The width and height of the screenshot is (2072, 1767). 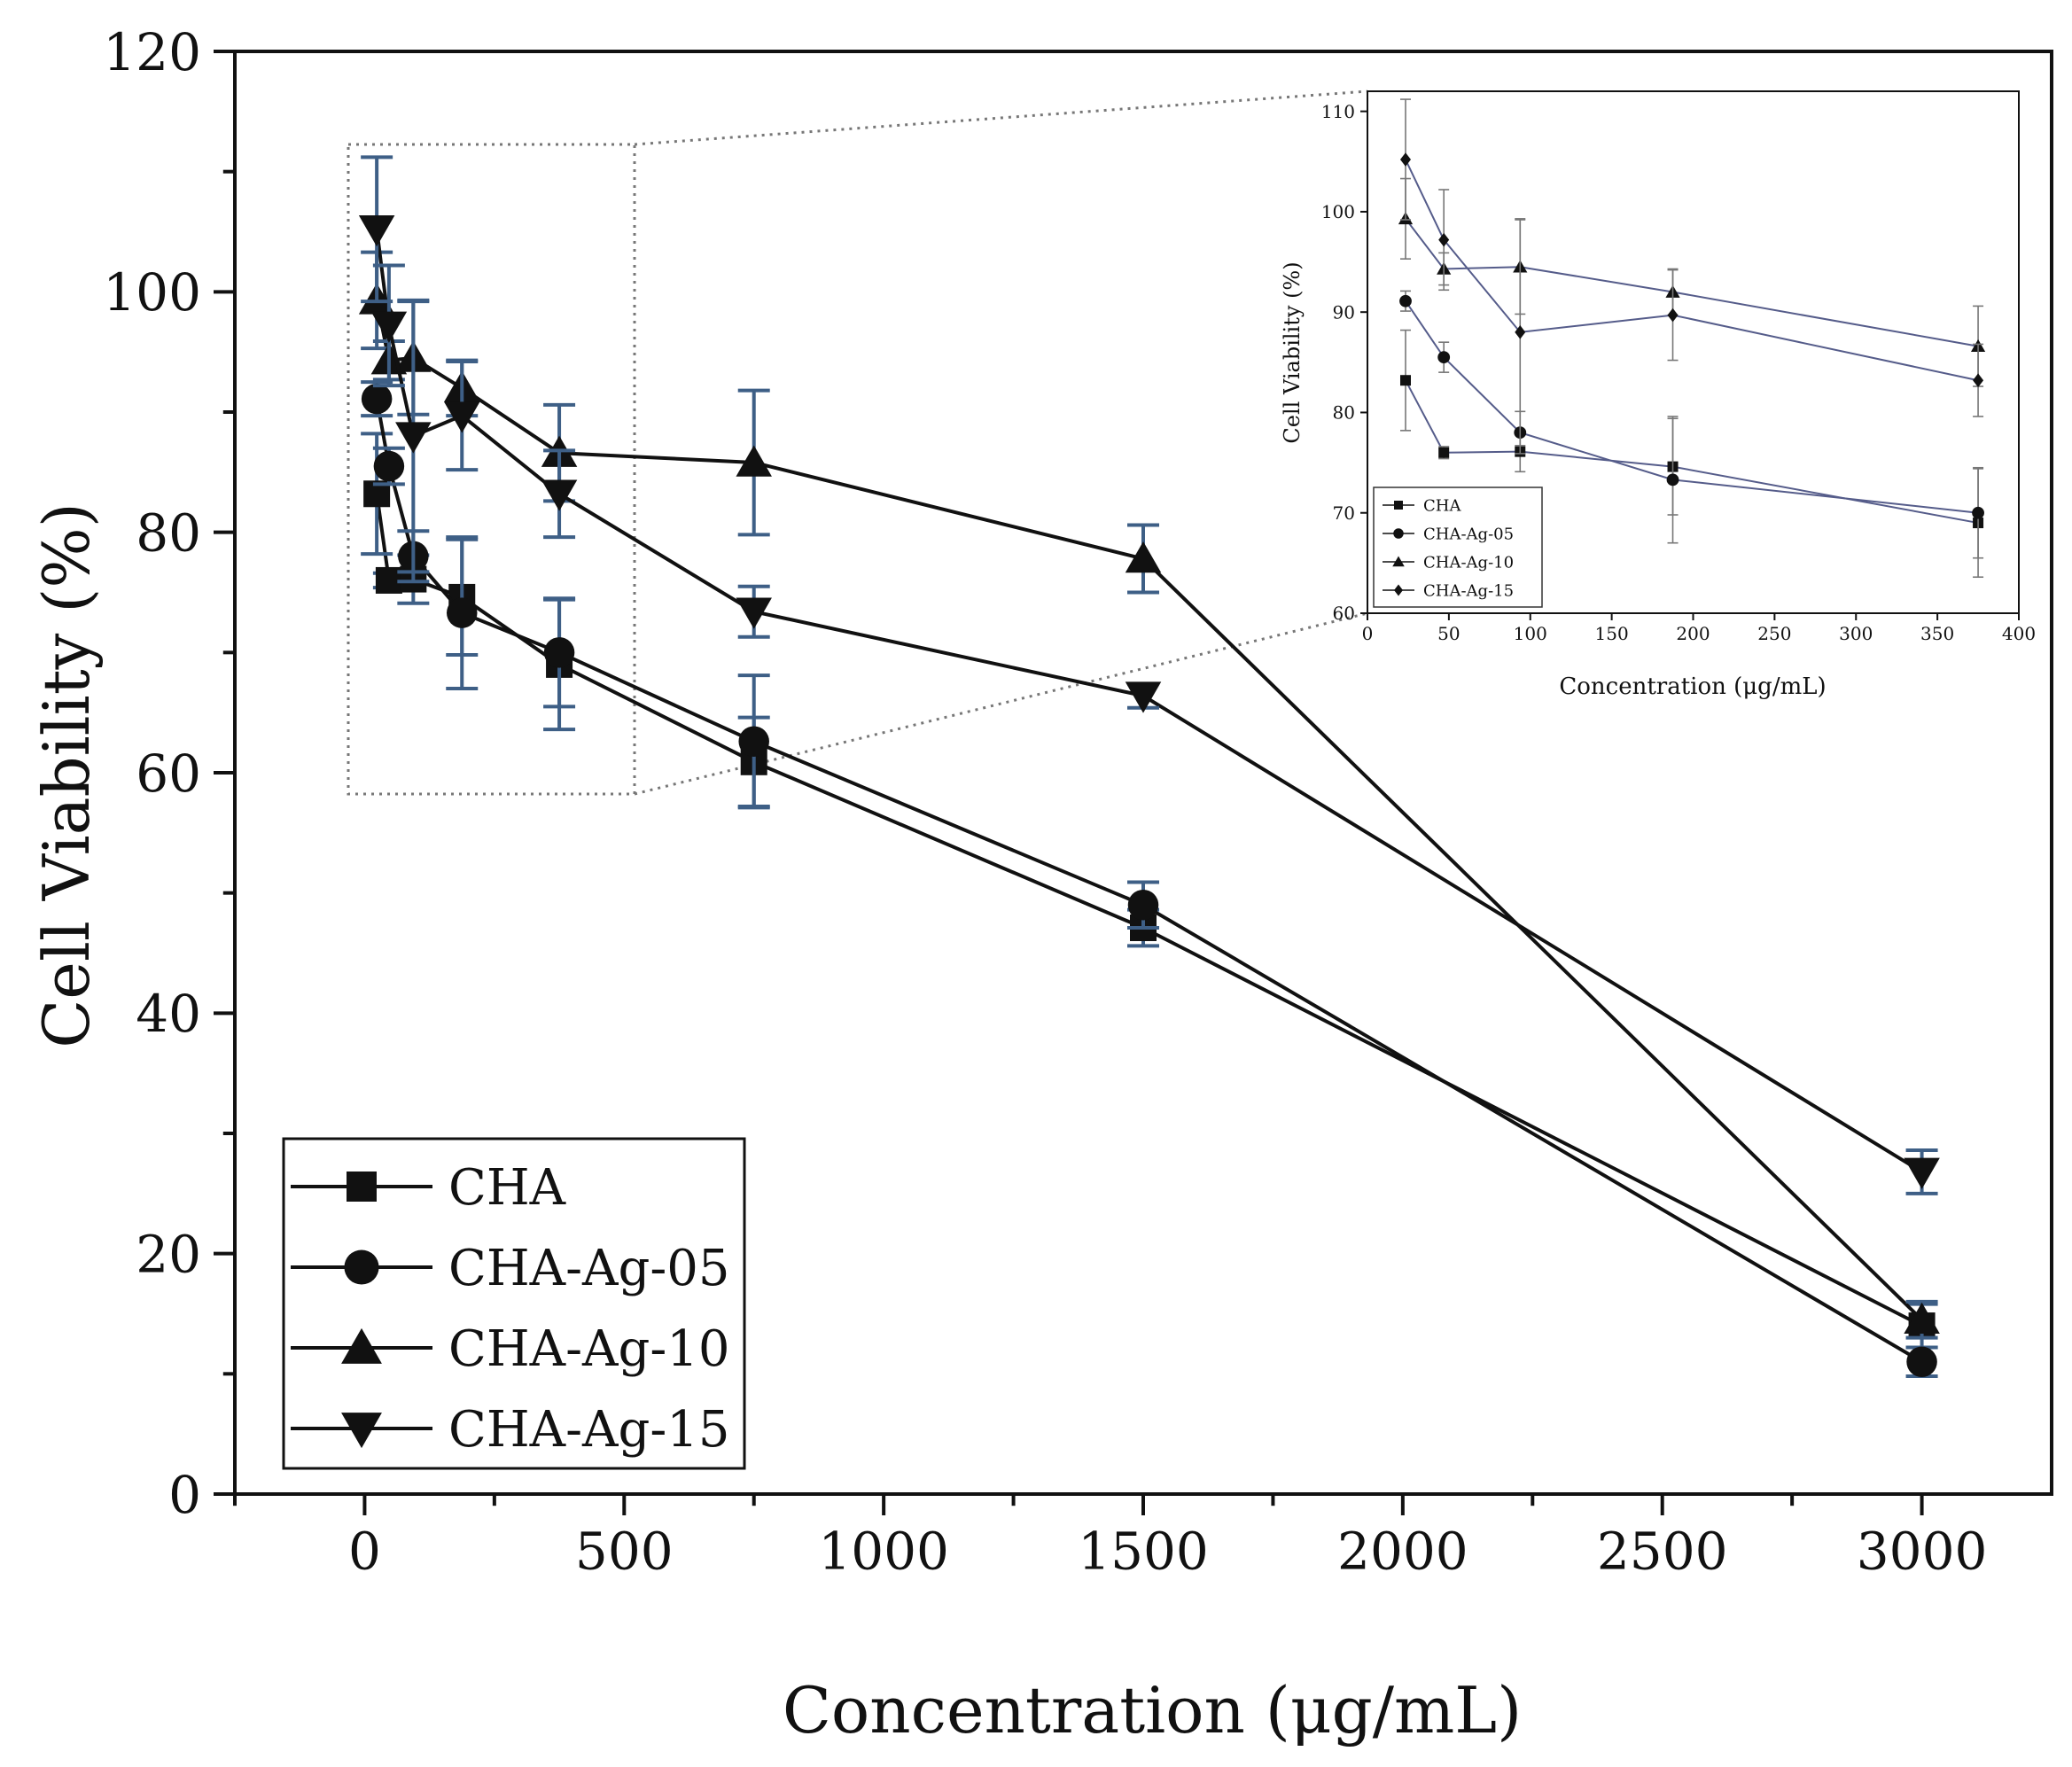 What do you see at coordinates (1458, 547) in the screenshot?
I see `inset-legend: CHA CHA-Ag-05 CHA-Ag-10 CHA-Ag-15` at bounding box center [1458, 547].